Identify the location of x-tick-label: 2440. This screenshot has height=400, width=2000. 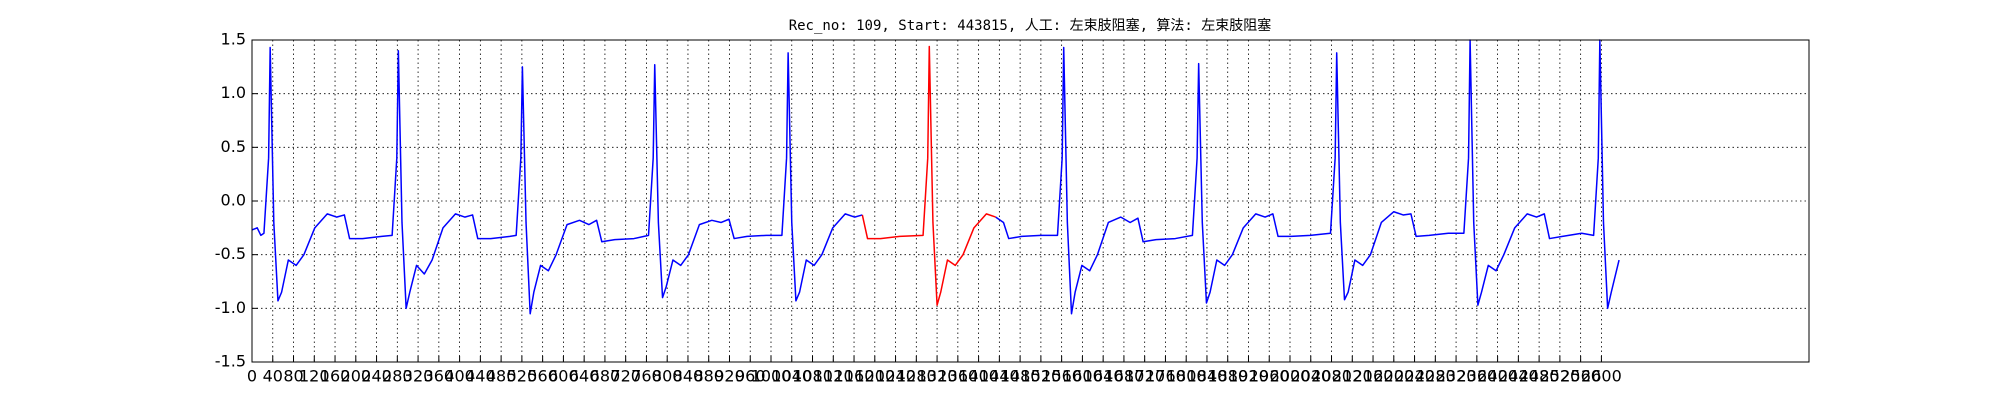
(1518, 376).